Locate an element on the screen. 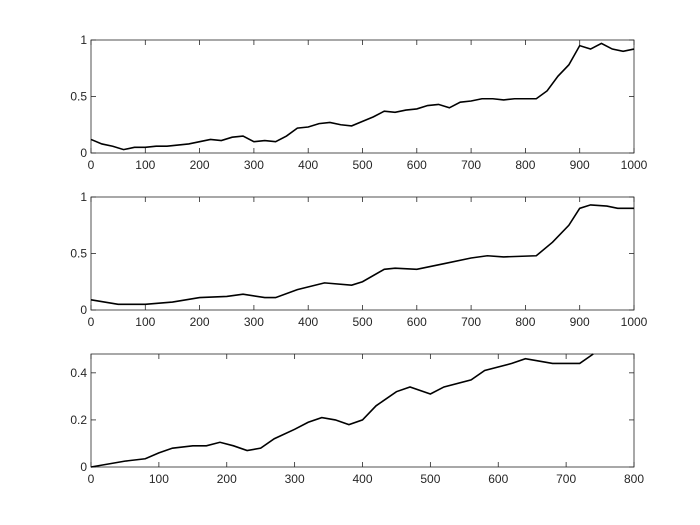 The width and height of the screenshot is (700, 525). y-tick-label: 0.4 is located at coordinates (78, 373).